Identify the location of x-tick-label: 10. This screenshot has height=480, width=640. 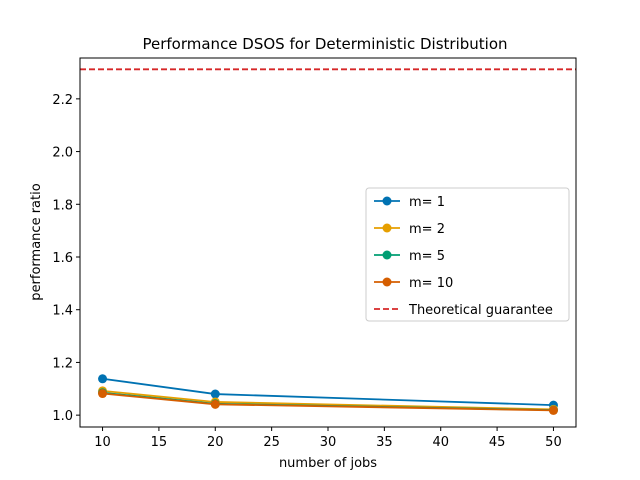
(102, 442).